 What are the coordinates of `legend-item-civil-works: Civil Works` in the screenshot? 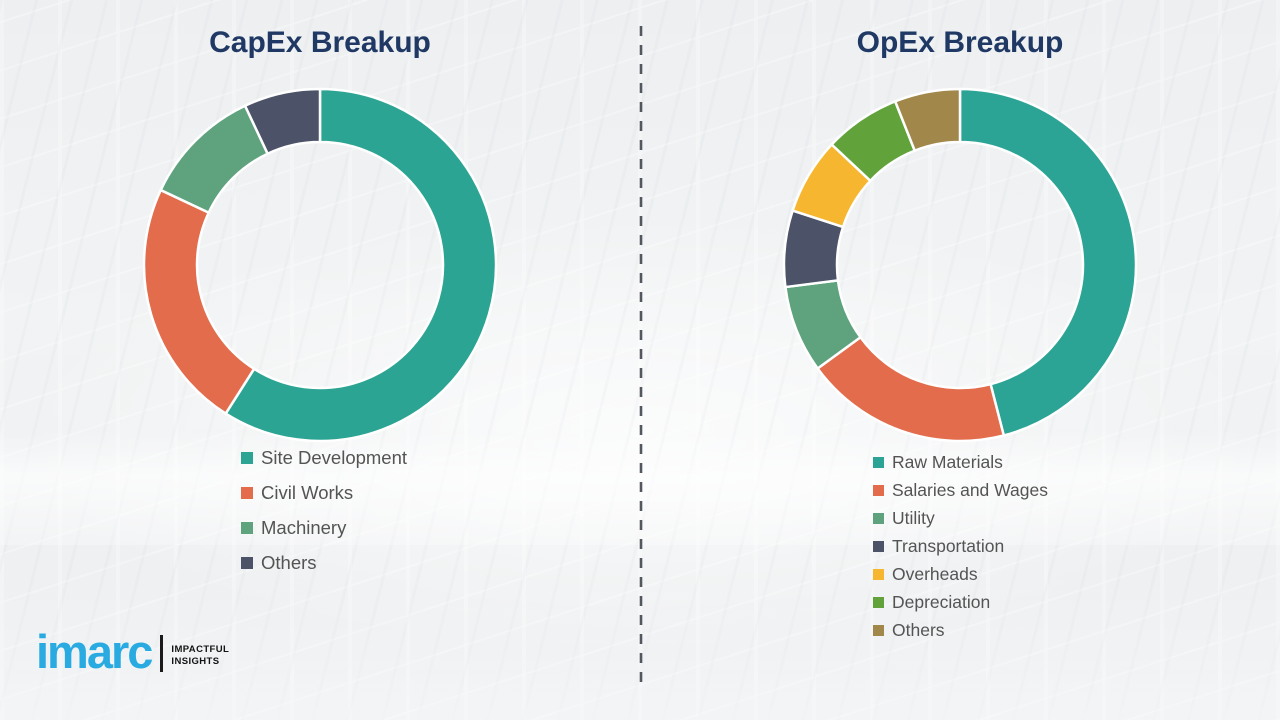 It's located at (324, 493).